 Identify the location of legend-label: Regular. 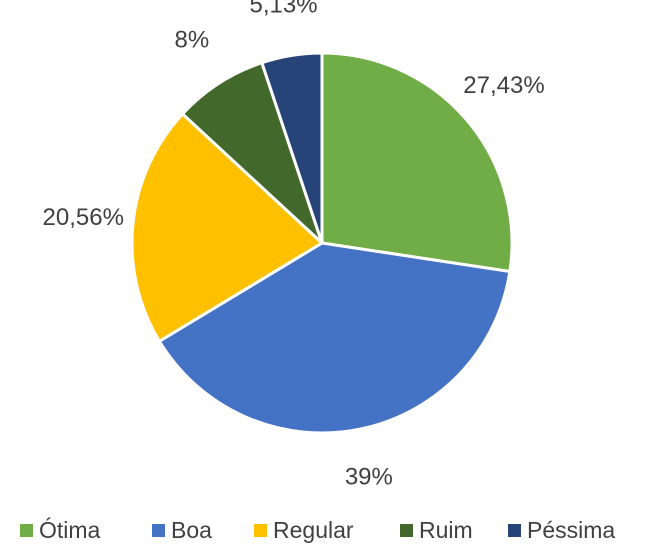
(313, 530).